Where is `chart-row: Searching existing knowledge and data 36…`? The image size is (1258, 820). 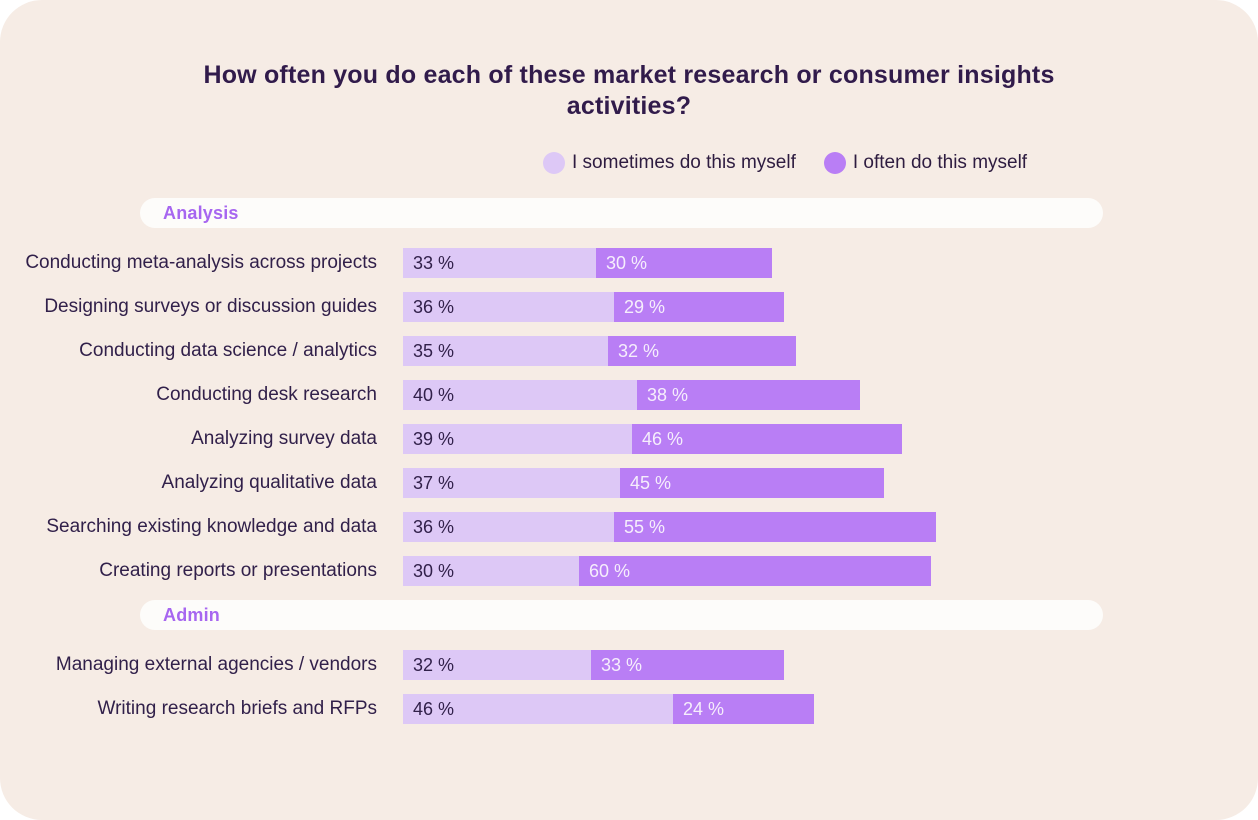 chart-row: Searching existing knowledge and data 36… is located at coordinates (629, 527).